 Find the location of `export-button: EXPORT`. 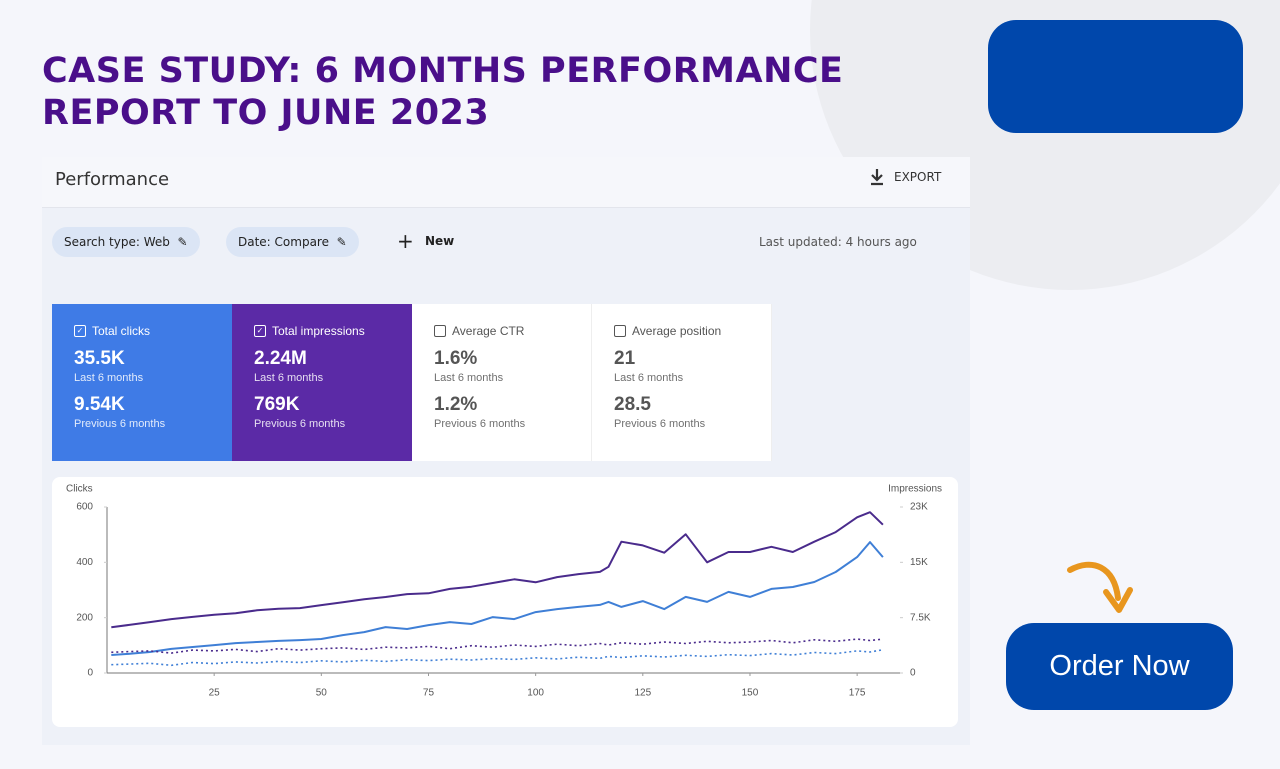

export-button: EXPORT is located at coordinates (918, 177).